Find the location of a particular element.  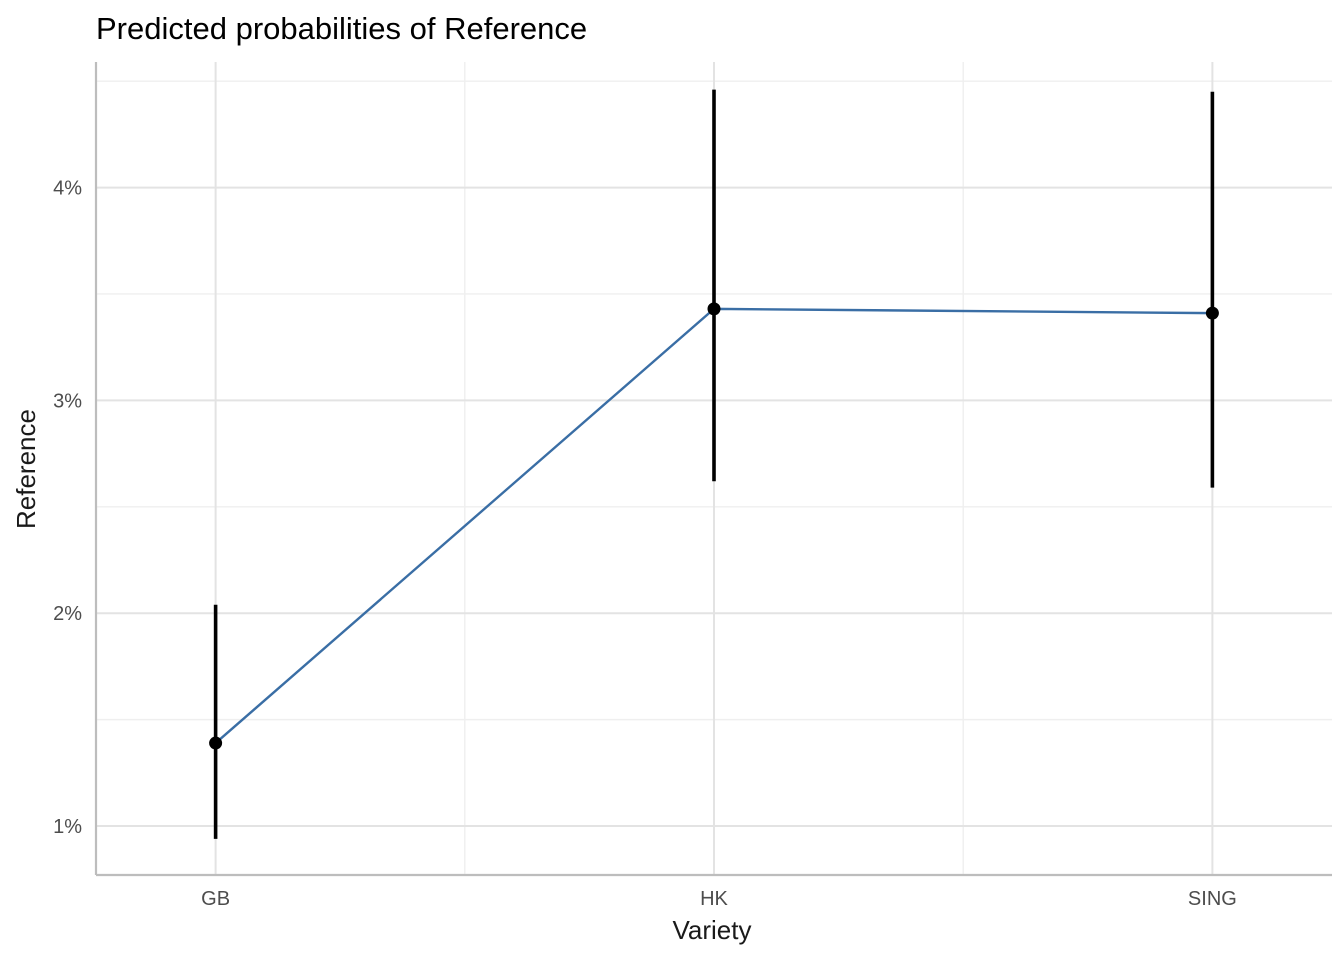

x-tick-label: SING is located at coordinates (1212, 899).